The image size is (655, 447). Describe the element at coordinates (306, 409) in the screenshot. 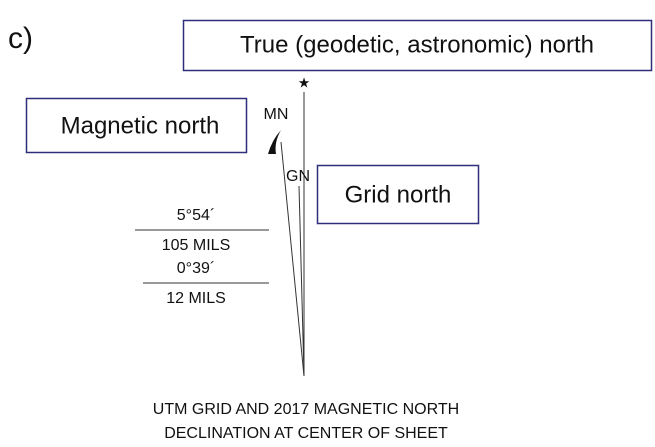

I see `caption-line: UTM GRID AND 2017 MAGNETIC NORTH` at that location.